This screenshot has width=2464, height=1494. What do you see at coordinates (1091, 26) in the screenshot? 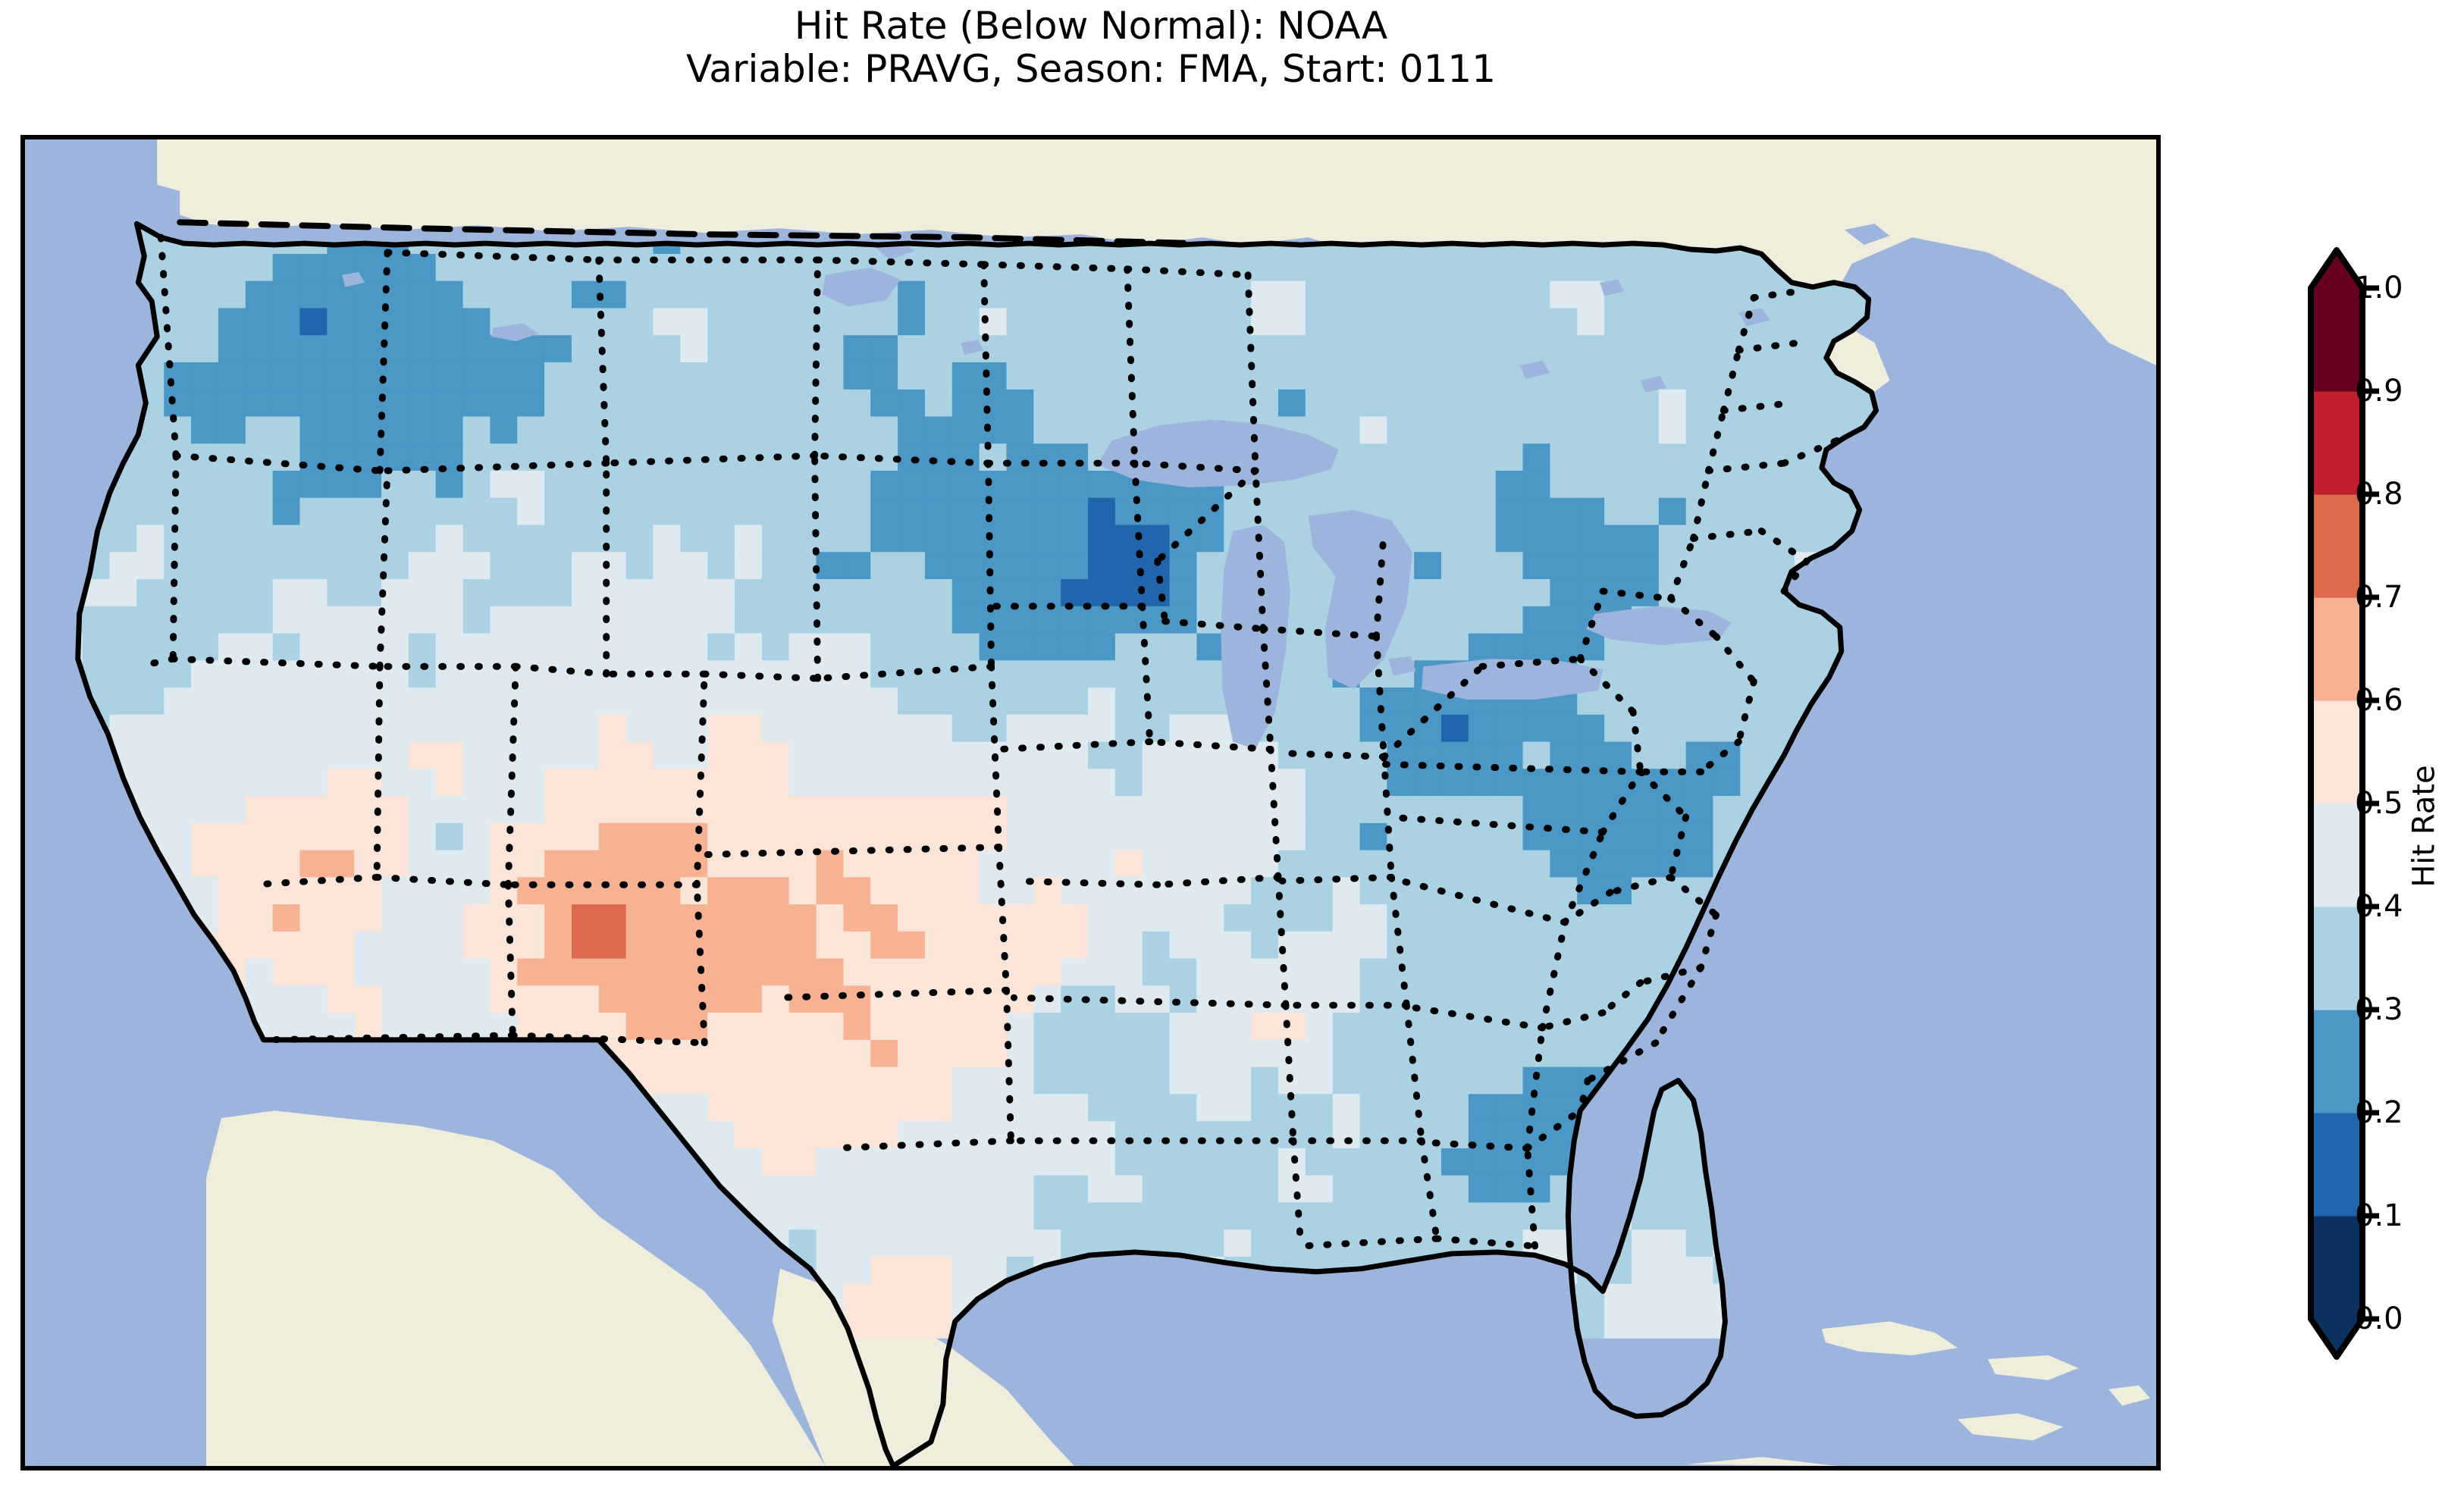
I see `title-line-1: Hit Rate (Below Normal): NOAA` at bounding box center [1091, 26].